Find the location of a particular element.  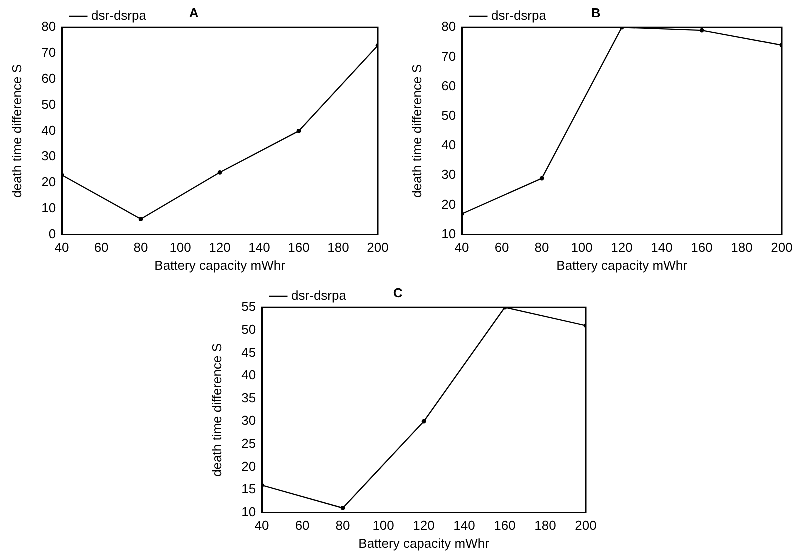

chart-title: B is located at coordinates (596, 12).